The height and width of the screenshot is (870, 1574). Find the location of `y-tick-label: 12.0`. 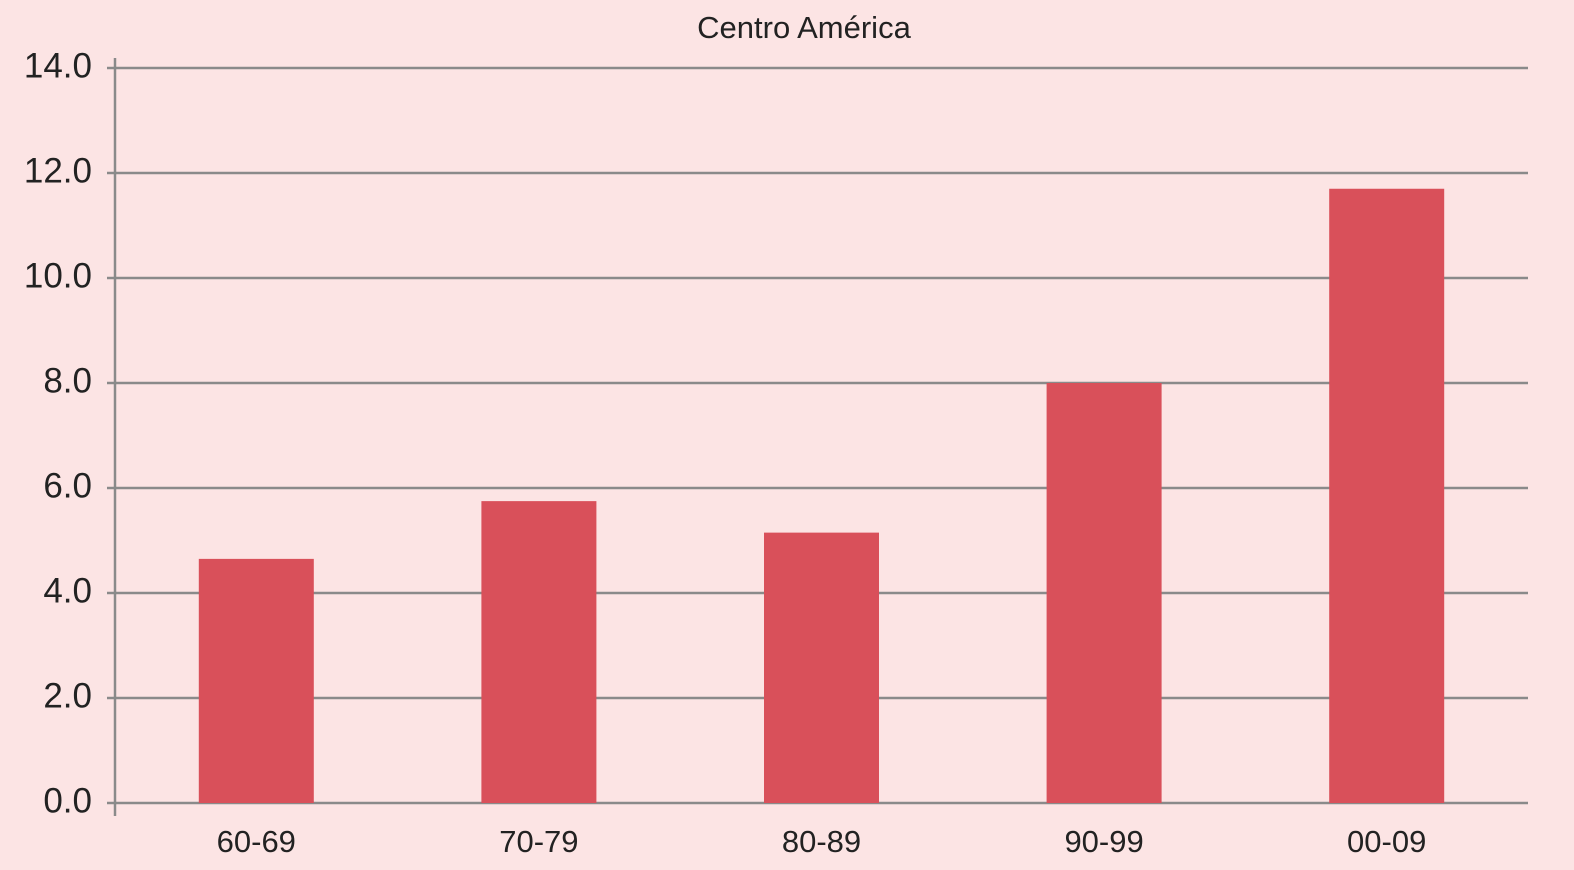

y-tick-label: 12.0 is located at coordinates (58, 170).